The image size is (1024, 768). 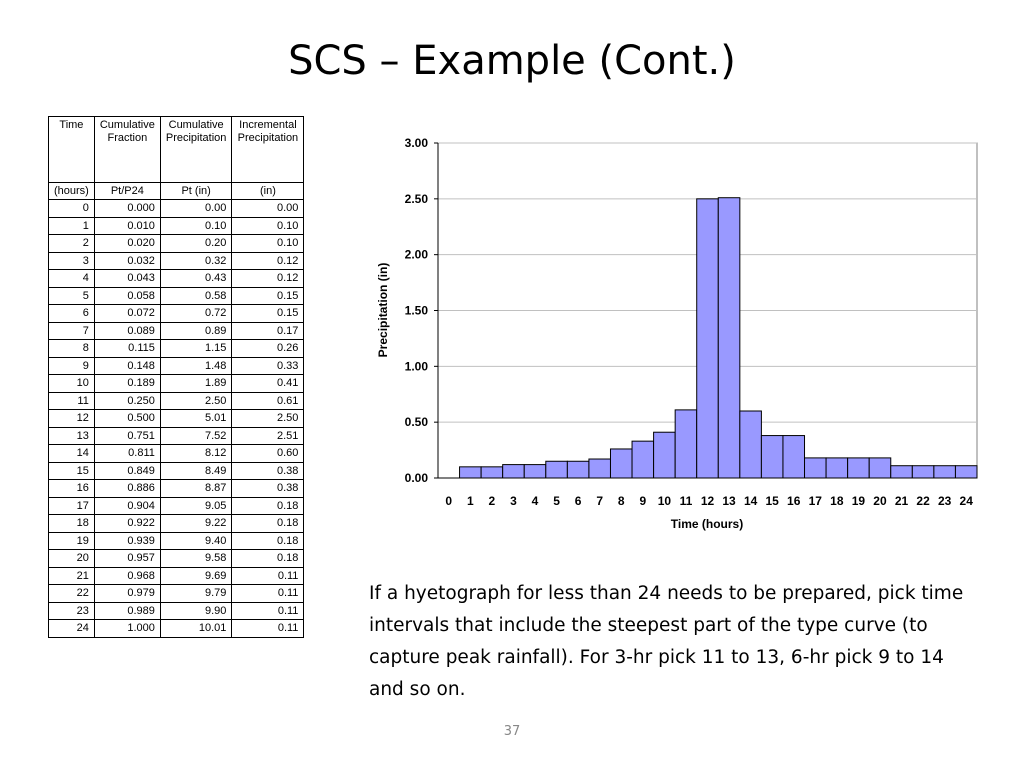 I want to click on x-tick-label: 11, so click(x=686, y=501).